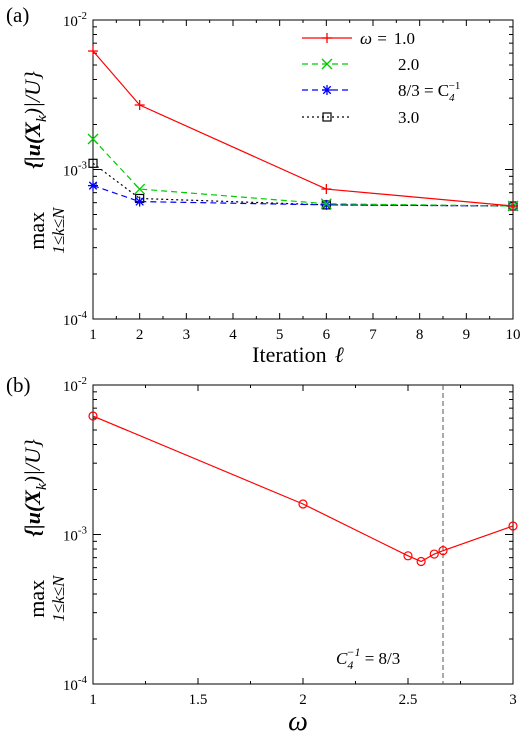  Describe the element at coordinates (420, 335) in the screenshot. I see `x-tick-label: 8` at that location.